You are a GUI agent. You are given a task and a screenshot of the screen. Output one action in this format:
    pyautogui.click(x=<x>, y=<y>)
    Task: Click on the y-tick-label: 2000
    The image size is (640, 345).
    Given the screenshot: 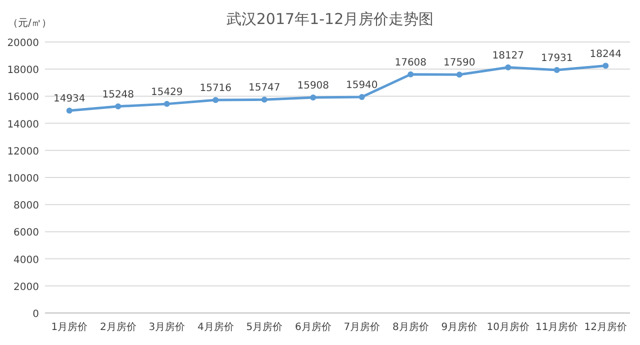 What is the action you would take?
    pyautogui.click(x=26, y=287)
    